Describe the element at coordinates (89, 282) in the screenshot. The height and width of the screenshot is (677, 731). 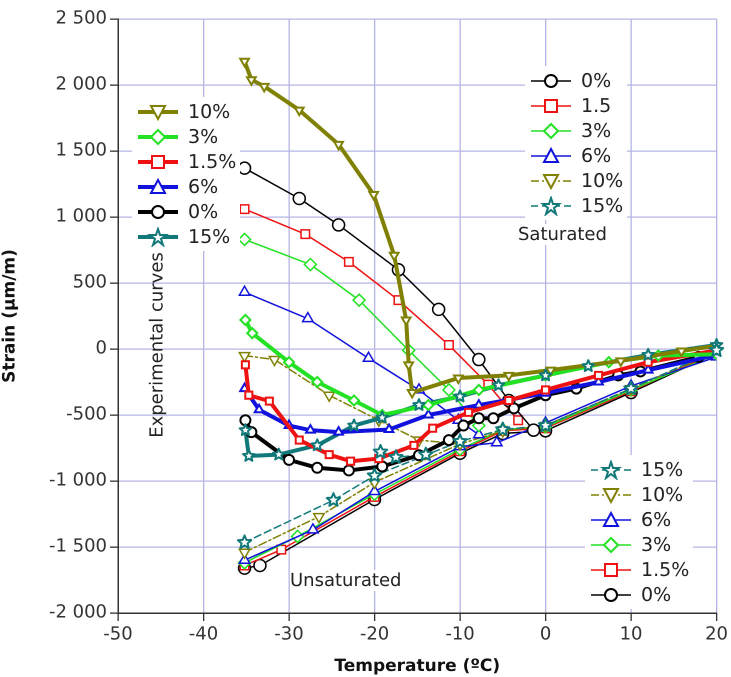
I see `y-tick-label: 500` at that location.